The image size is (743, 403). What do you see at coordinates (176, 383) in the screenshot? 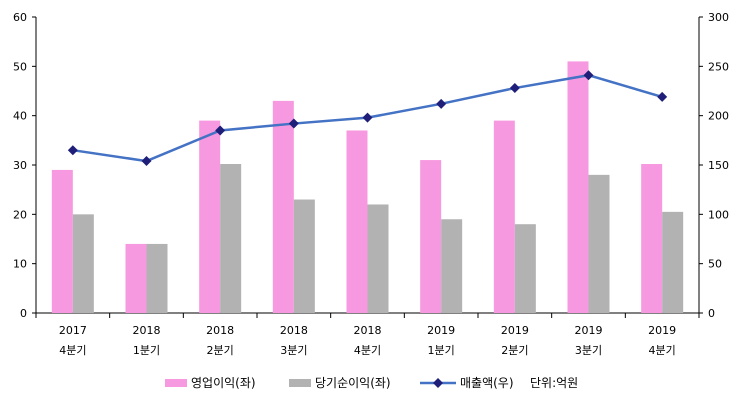
I see `legend-swatch-operating-profit` at bounding box center [176, 383].